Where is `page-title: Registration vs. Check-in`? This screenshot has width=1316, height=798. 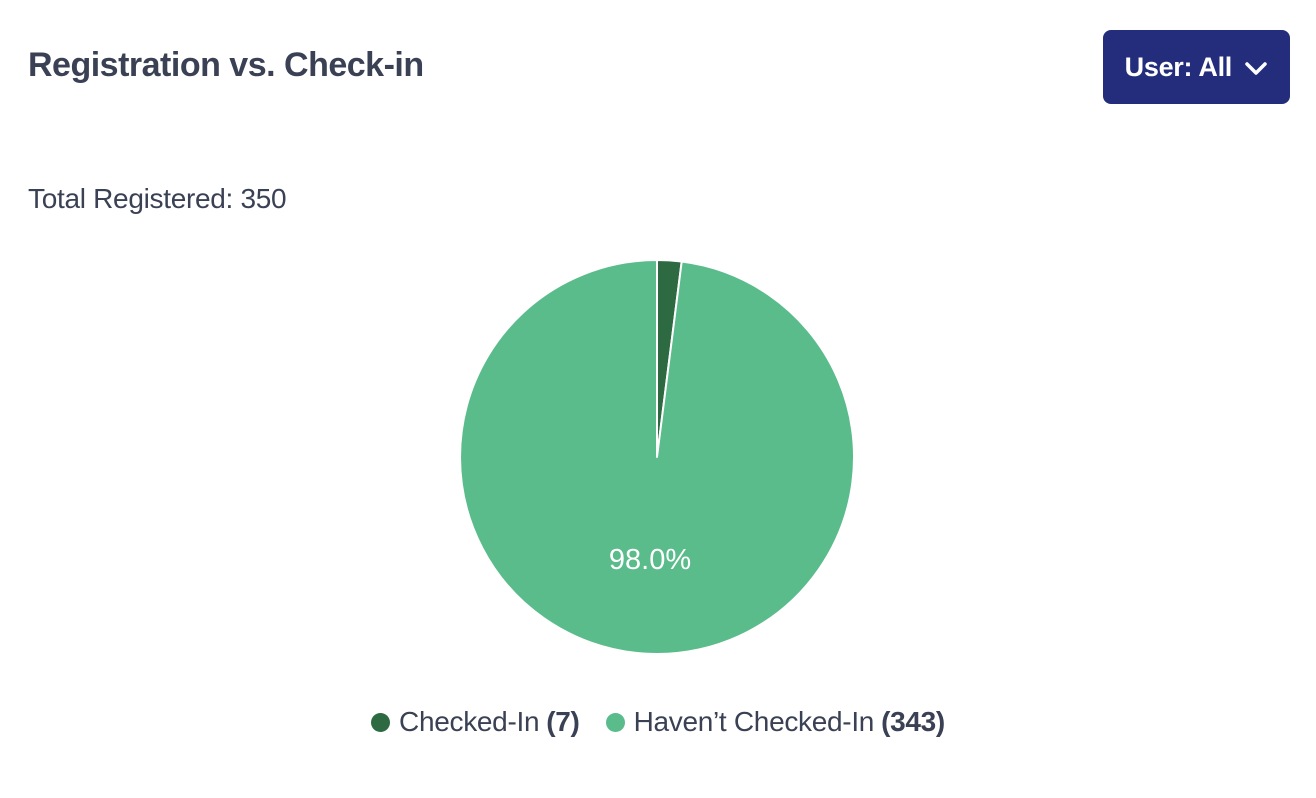 page-title: Registration vs. Check-in is located at coordinates (226, 65).